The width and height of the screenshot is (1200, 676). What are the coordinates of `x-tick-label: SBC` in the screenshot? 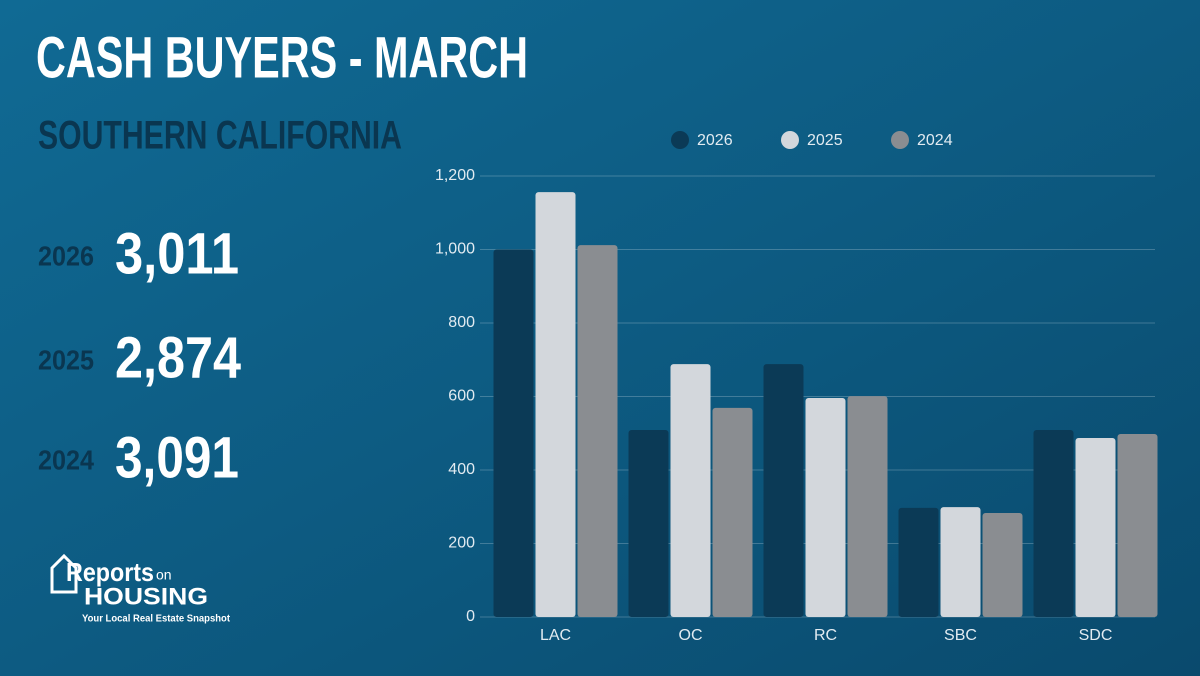 It's located at (960, 635).